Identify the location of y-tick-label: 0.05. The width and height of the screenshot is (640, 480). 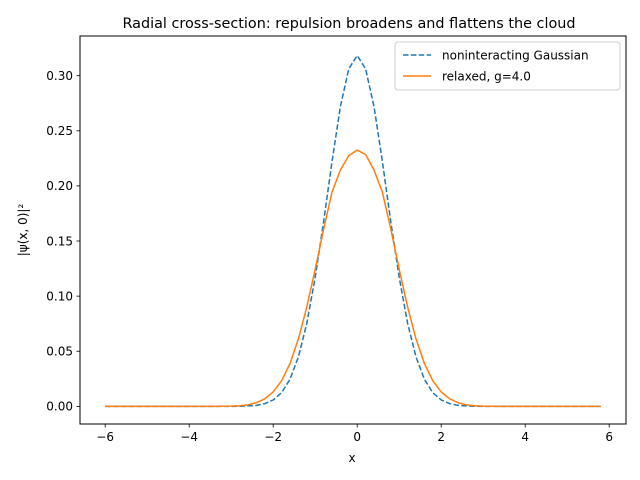
(59, 352).